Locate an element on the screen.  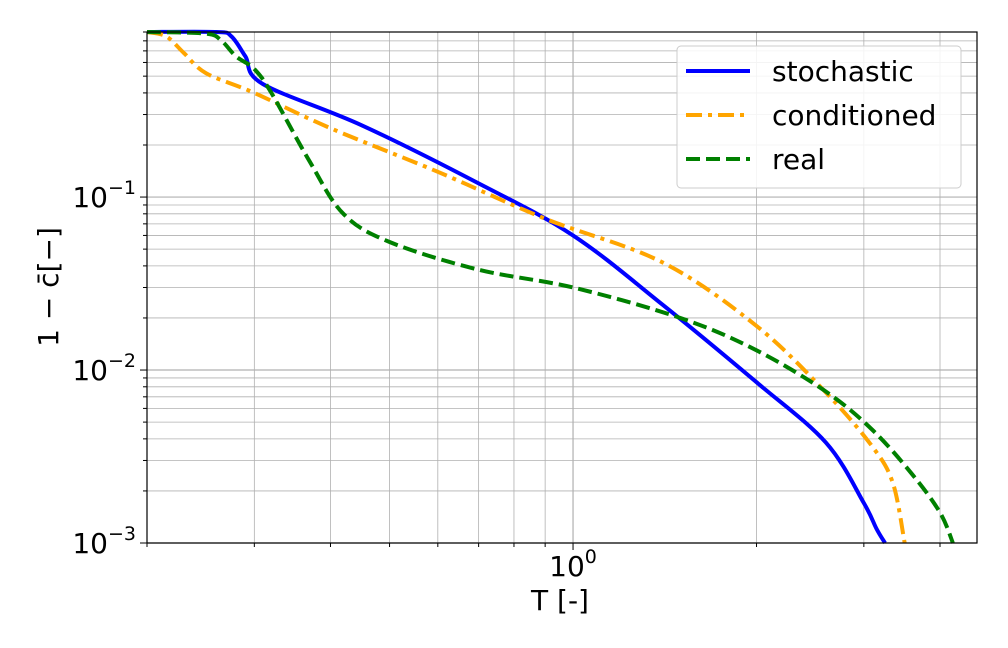
legend-label-conditioned: conditioned is located at coordinates (854, 115).